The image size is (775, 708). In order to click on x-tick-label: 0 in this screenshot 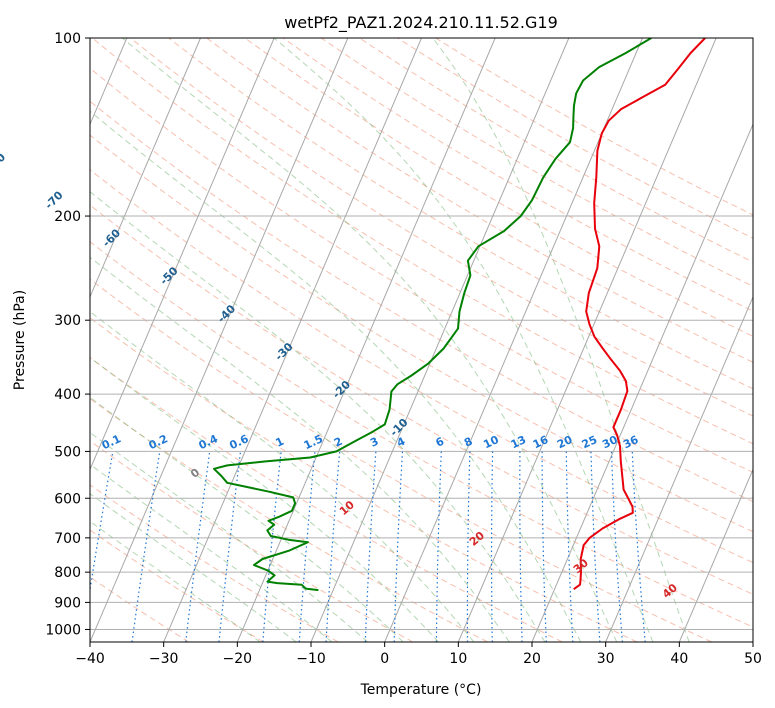, I will do `click(384, 659)`.